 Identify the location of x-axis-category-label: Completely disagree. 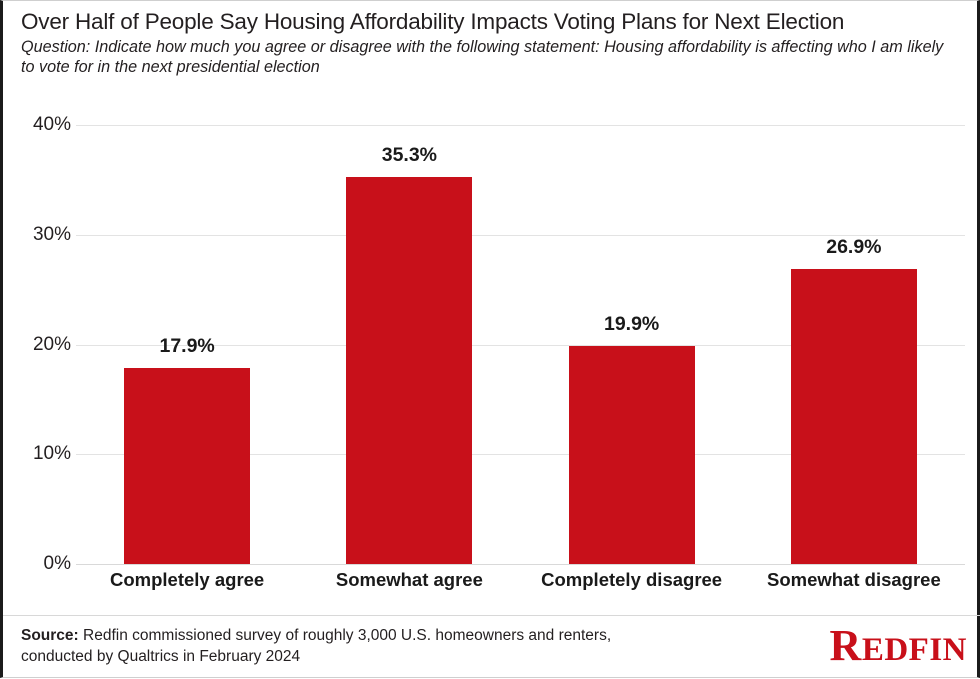
(632, 579).